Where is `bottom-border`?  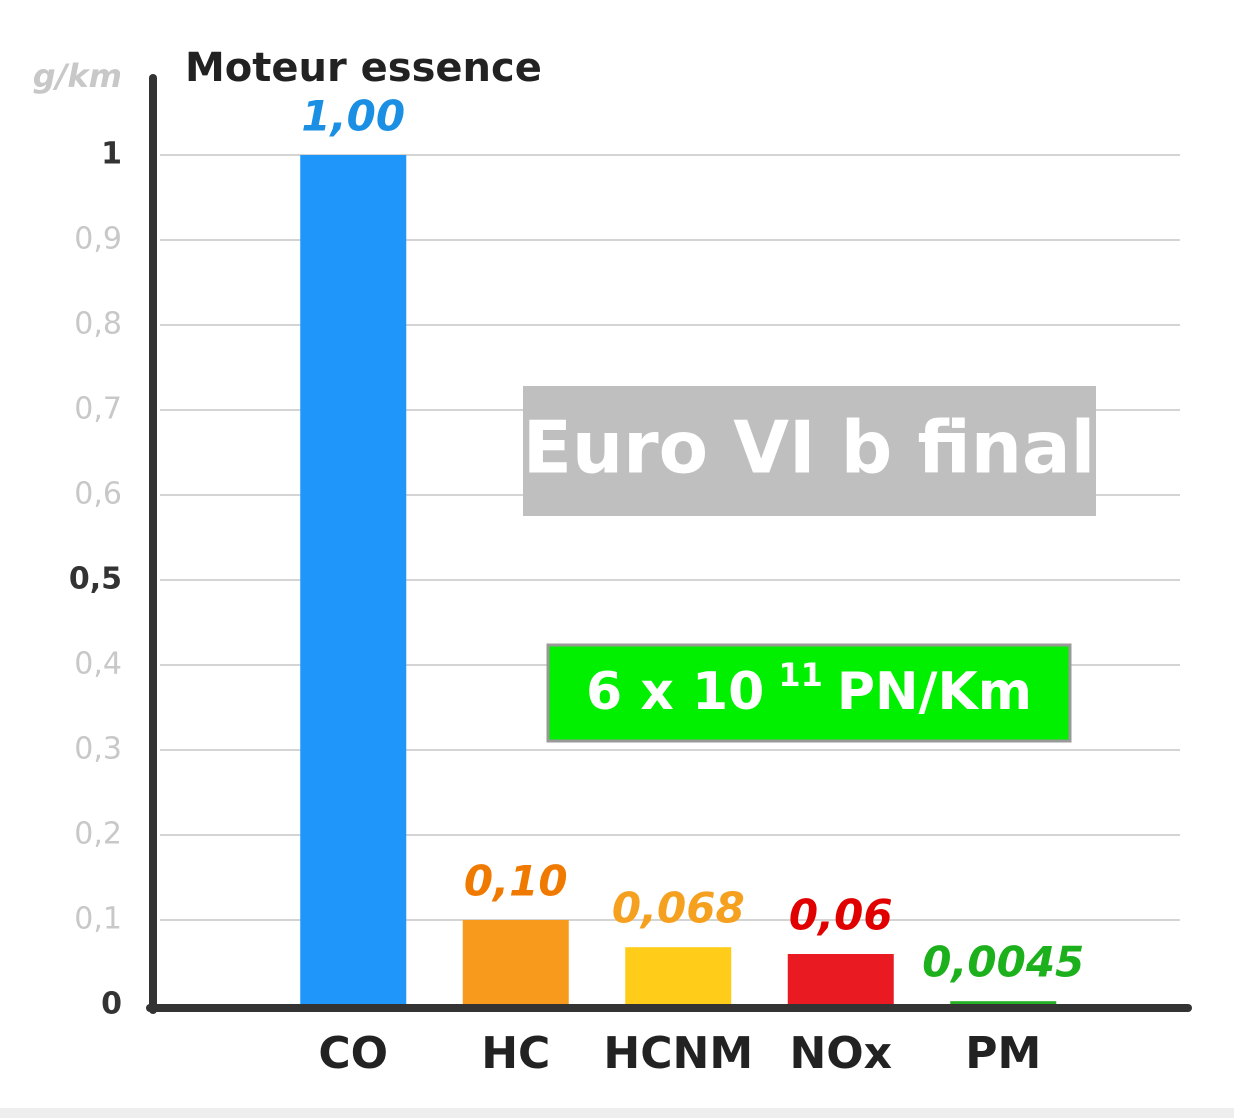
bottom-border is located at coordinates (617, 1113).